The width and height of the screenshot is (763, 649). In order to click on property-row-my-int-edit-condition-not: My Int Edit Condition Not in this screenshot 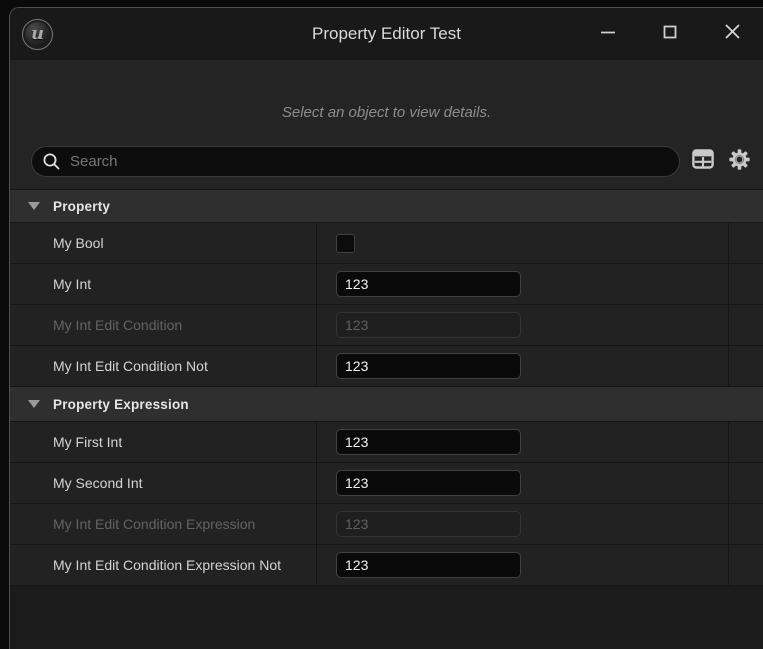, I will do `click(386, 365)`.